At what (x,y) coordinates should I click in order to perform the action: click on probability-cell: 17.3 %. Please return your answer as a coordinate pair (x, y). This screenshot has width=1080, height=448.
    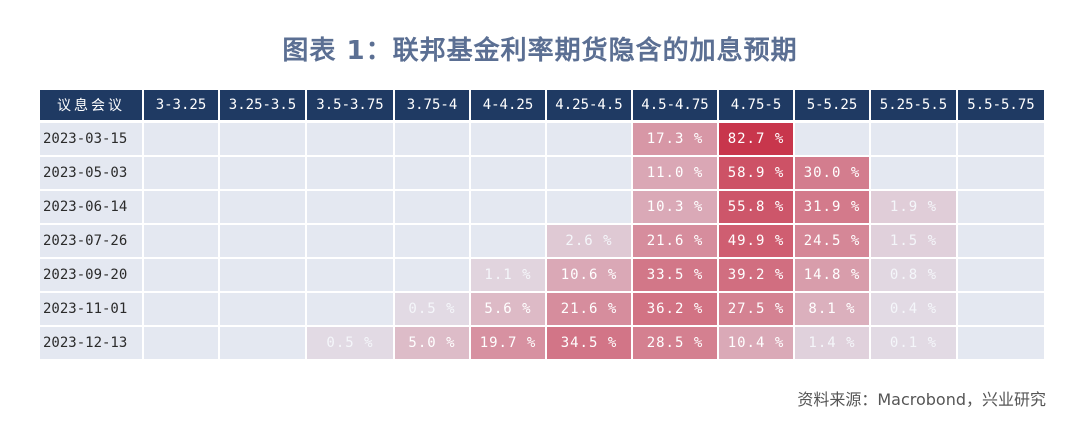
    Looking at the image, I should click on (675, 139).